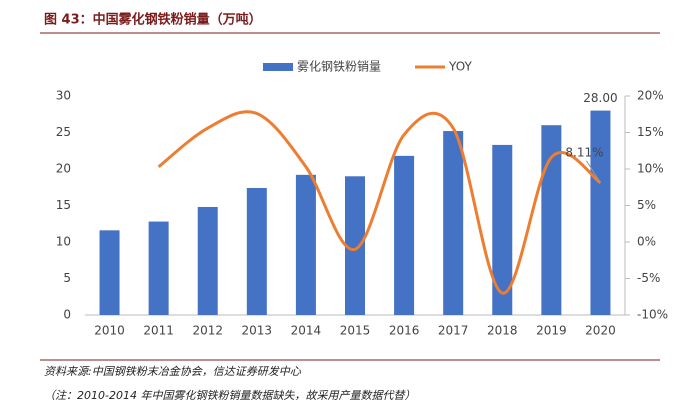 This screenshot has height=400, width=695. Describe the element at coordinates (306, 331) in the screenshot. I see `x-tick-label: 2014` at that location.